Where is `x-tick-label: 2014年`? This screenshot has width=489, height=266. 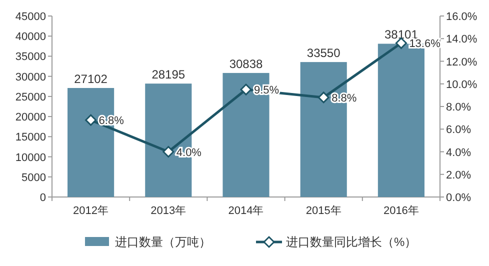 x-tick-label: 2014年 is located at coordinates (246, 211).